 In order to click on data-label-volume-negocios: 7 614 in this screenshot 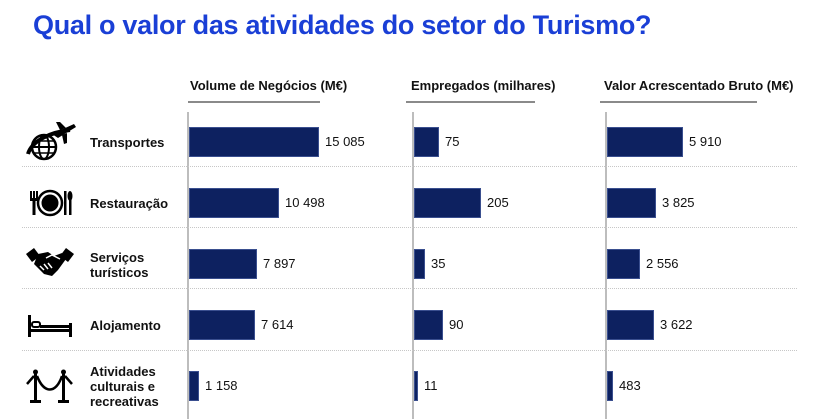, I will do `click(277, 324)`.